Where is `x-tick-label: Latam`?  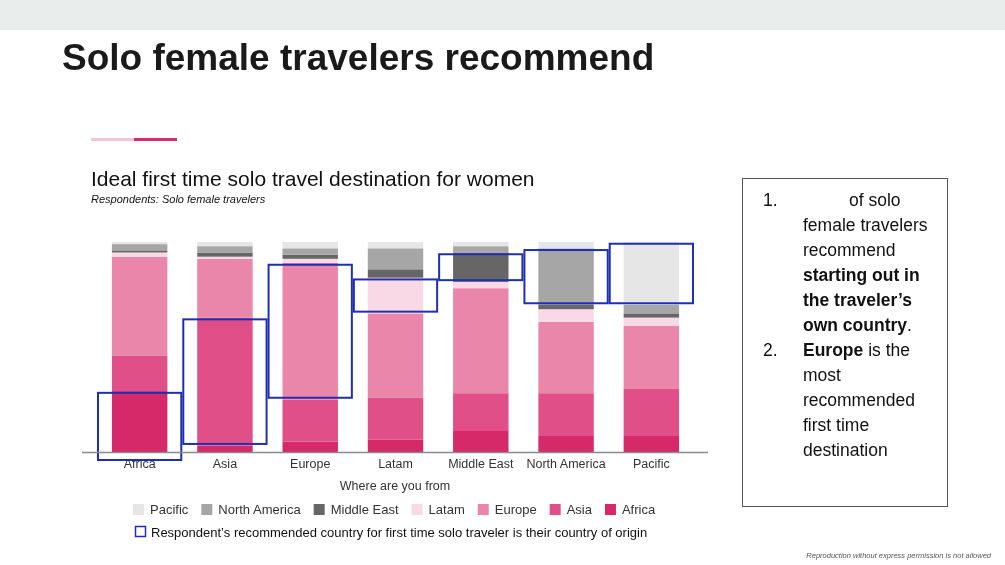 x-tick-label: Latam is located at coordinates (395, 463).